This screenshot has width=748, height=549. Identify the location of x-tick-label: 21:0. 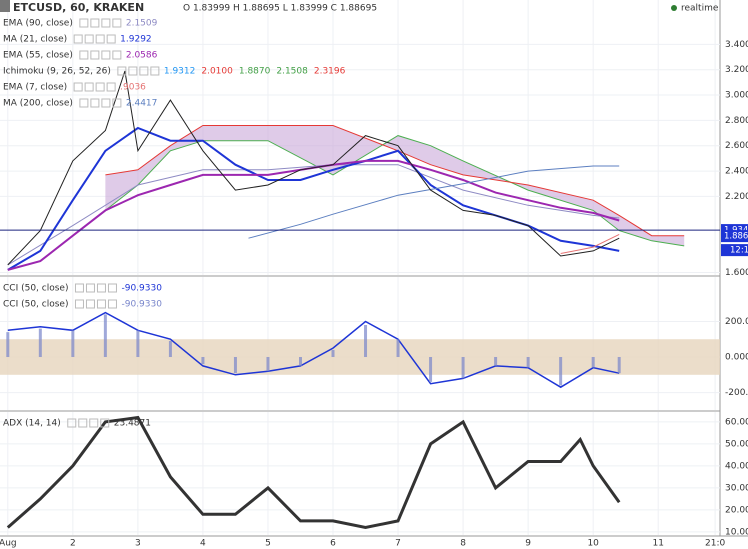
(715, 544).